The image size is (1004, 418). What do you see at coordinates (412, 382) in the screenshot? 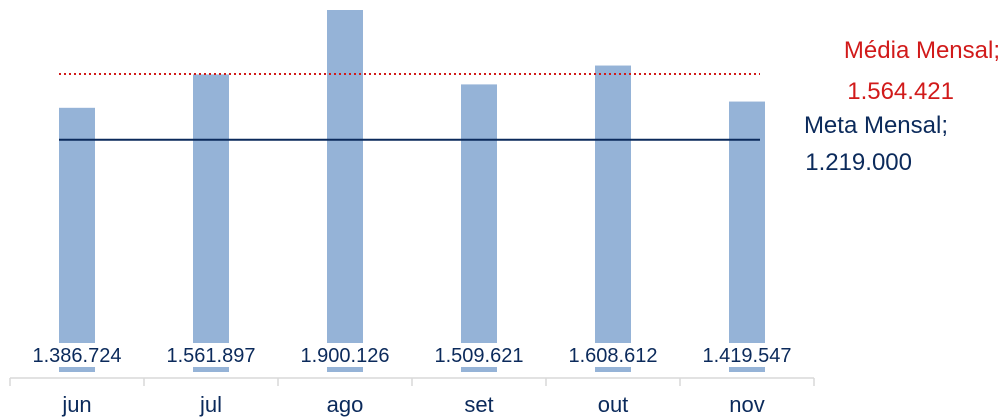
I see `x-axis-ticks` at bounding box center [412, 382].